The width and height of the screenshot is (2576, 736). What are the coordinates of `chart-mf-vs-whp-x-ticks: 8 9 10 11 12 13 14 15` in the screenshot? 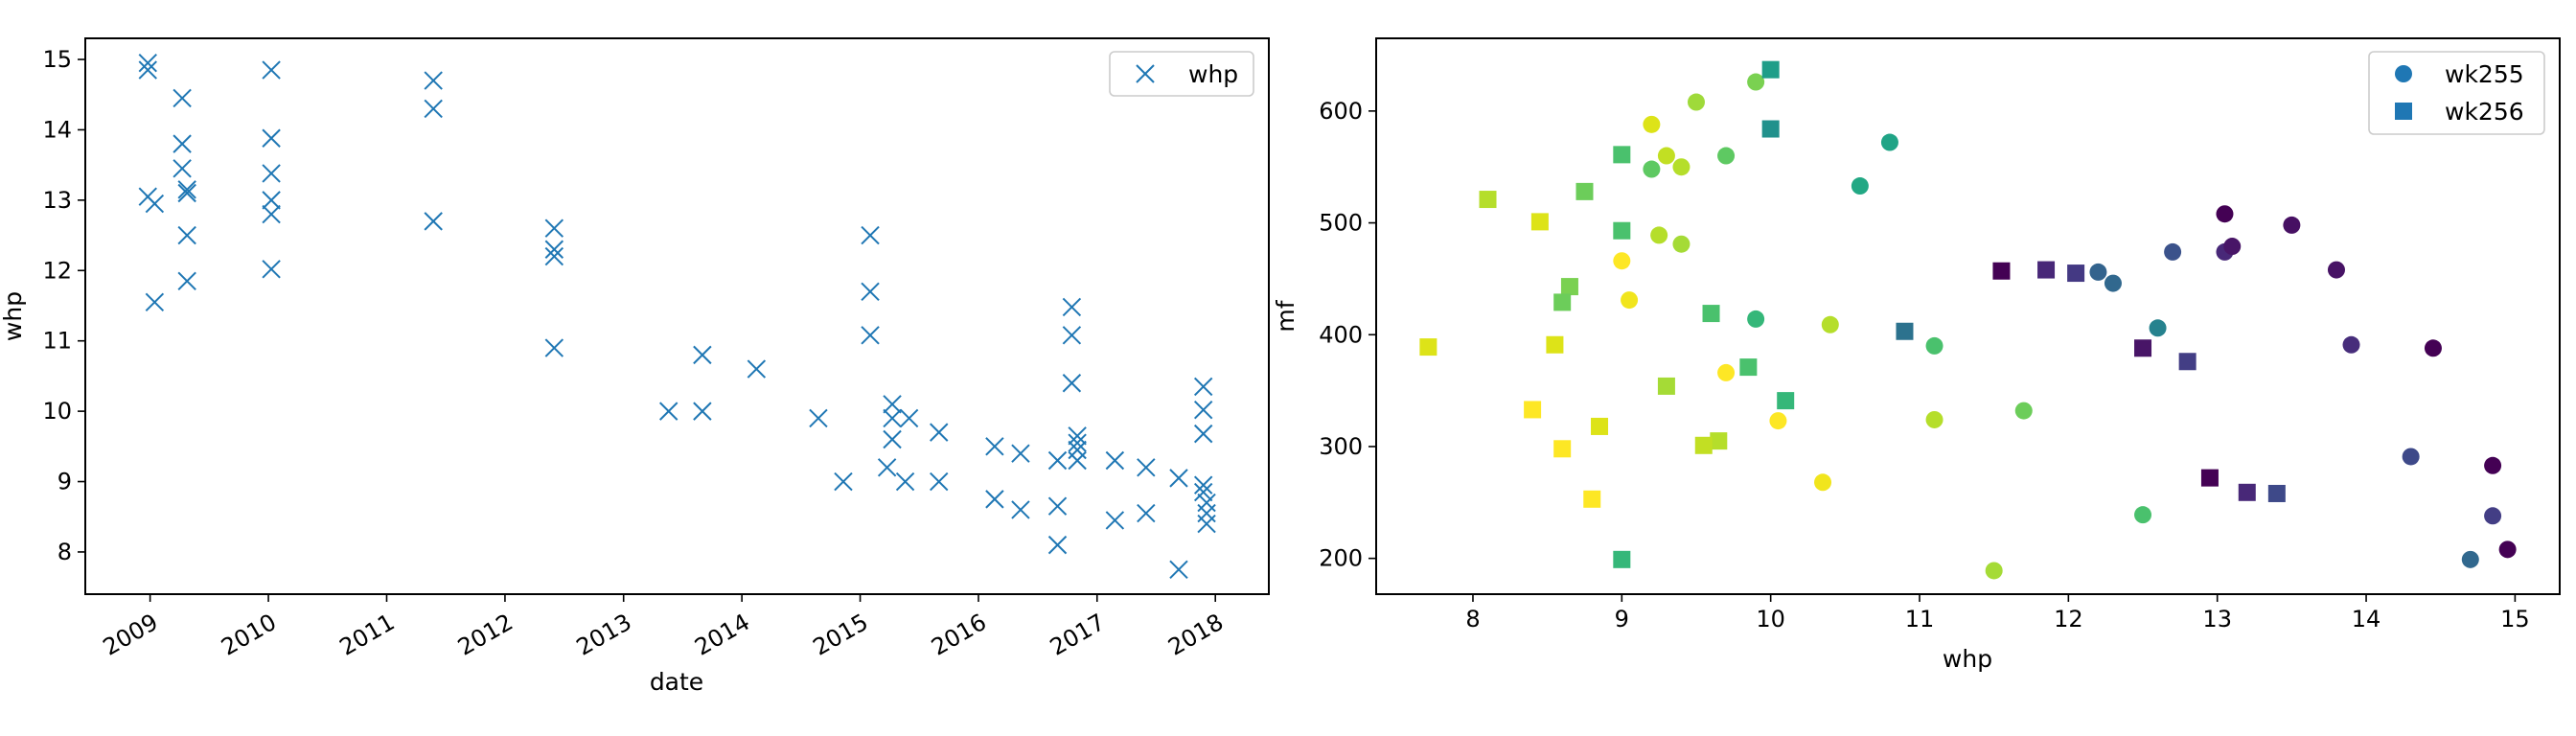 It's located at (1997, 613).